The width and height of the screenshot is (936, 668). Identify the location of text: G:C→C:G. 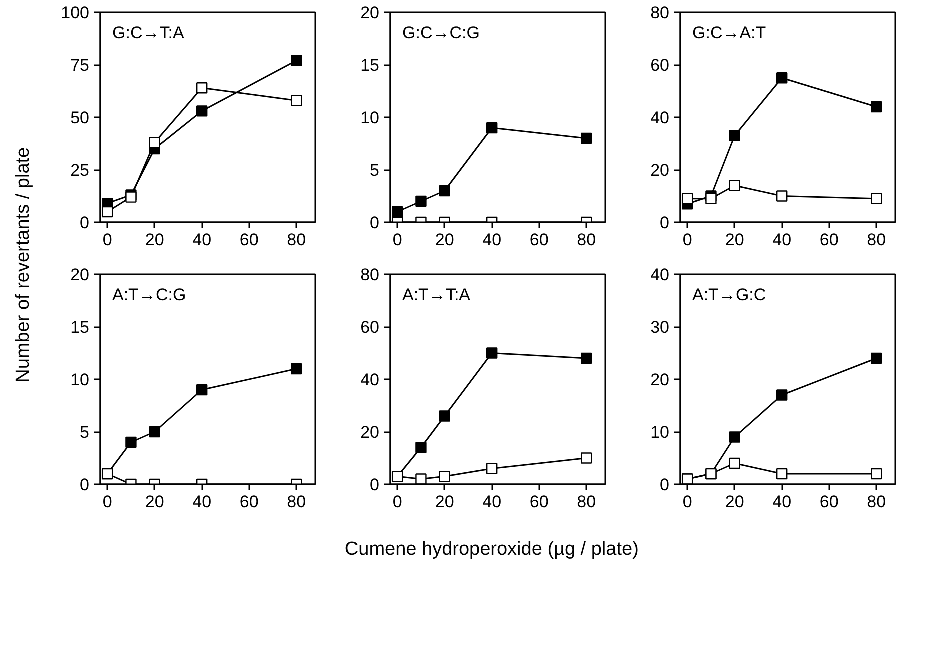
(441, 33).